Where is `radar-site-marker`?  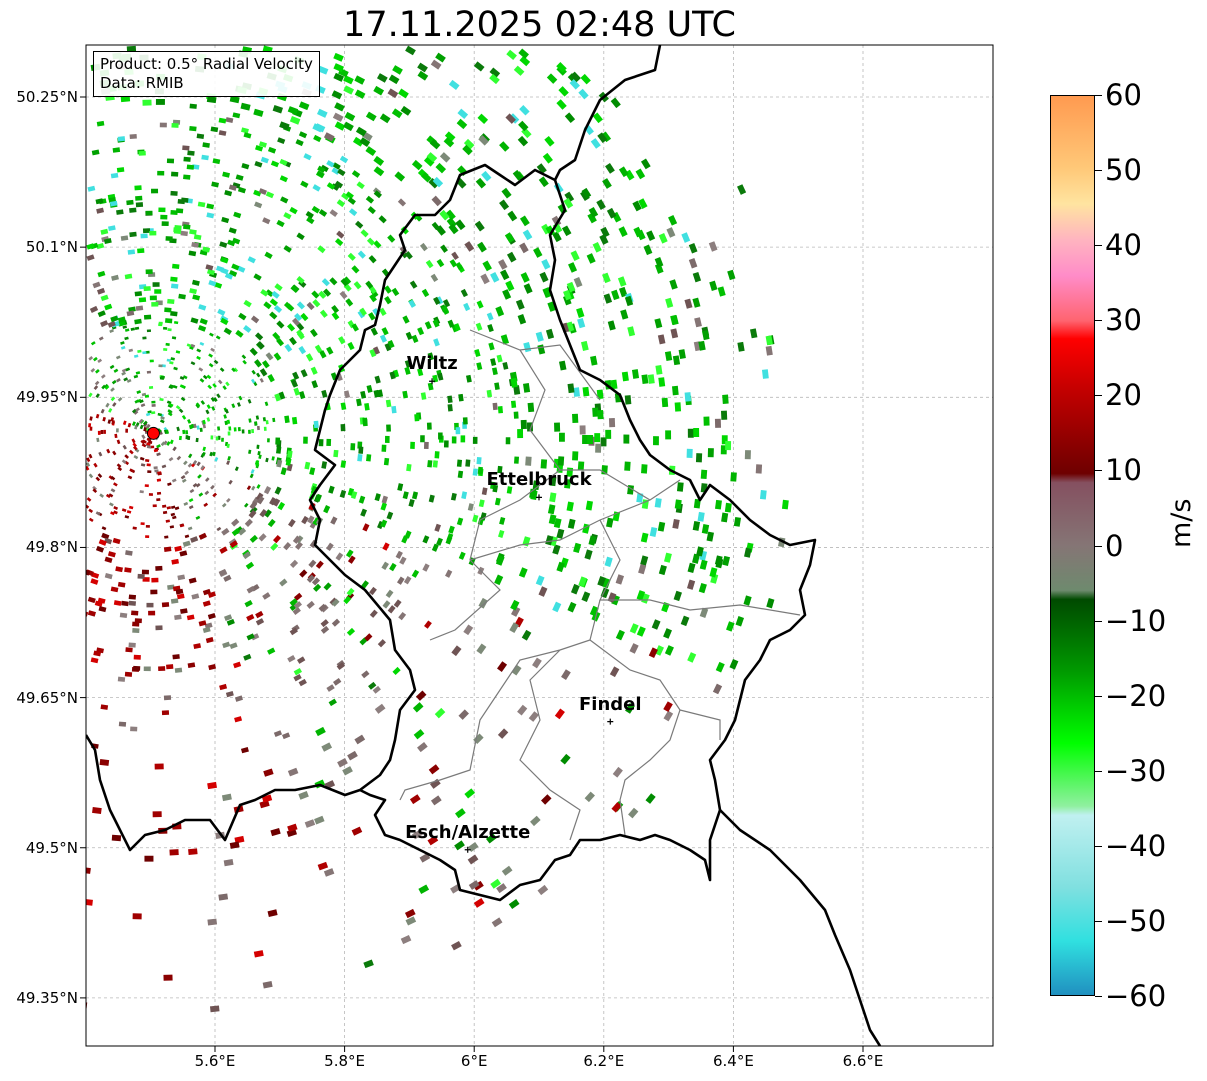
radar-site-marker is located at coordinates (153, 433).